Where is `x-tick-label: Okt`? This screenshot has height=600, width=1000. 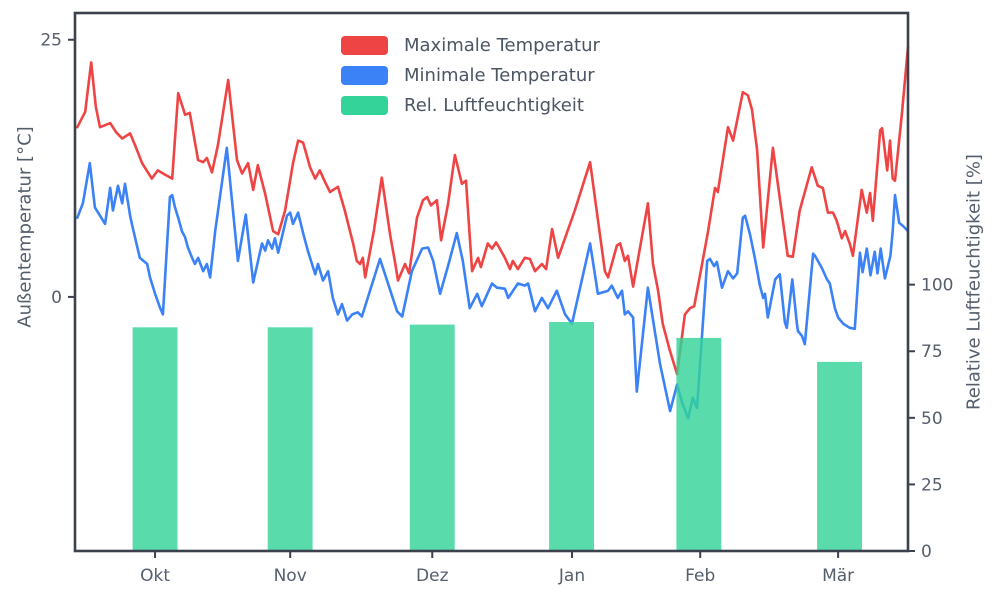 x-tick-label: Okt is located at coordinates (155, 576).